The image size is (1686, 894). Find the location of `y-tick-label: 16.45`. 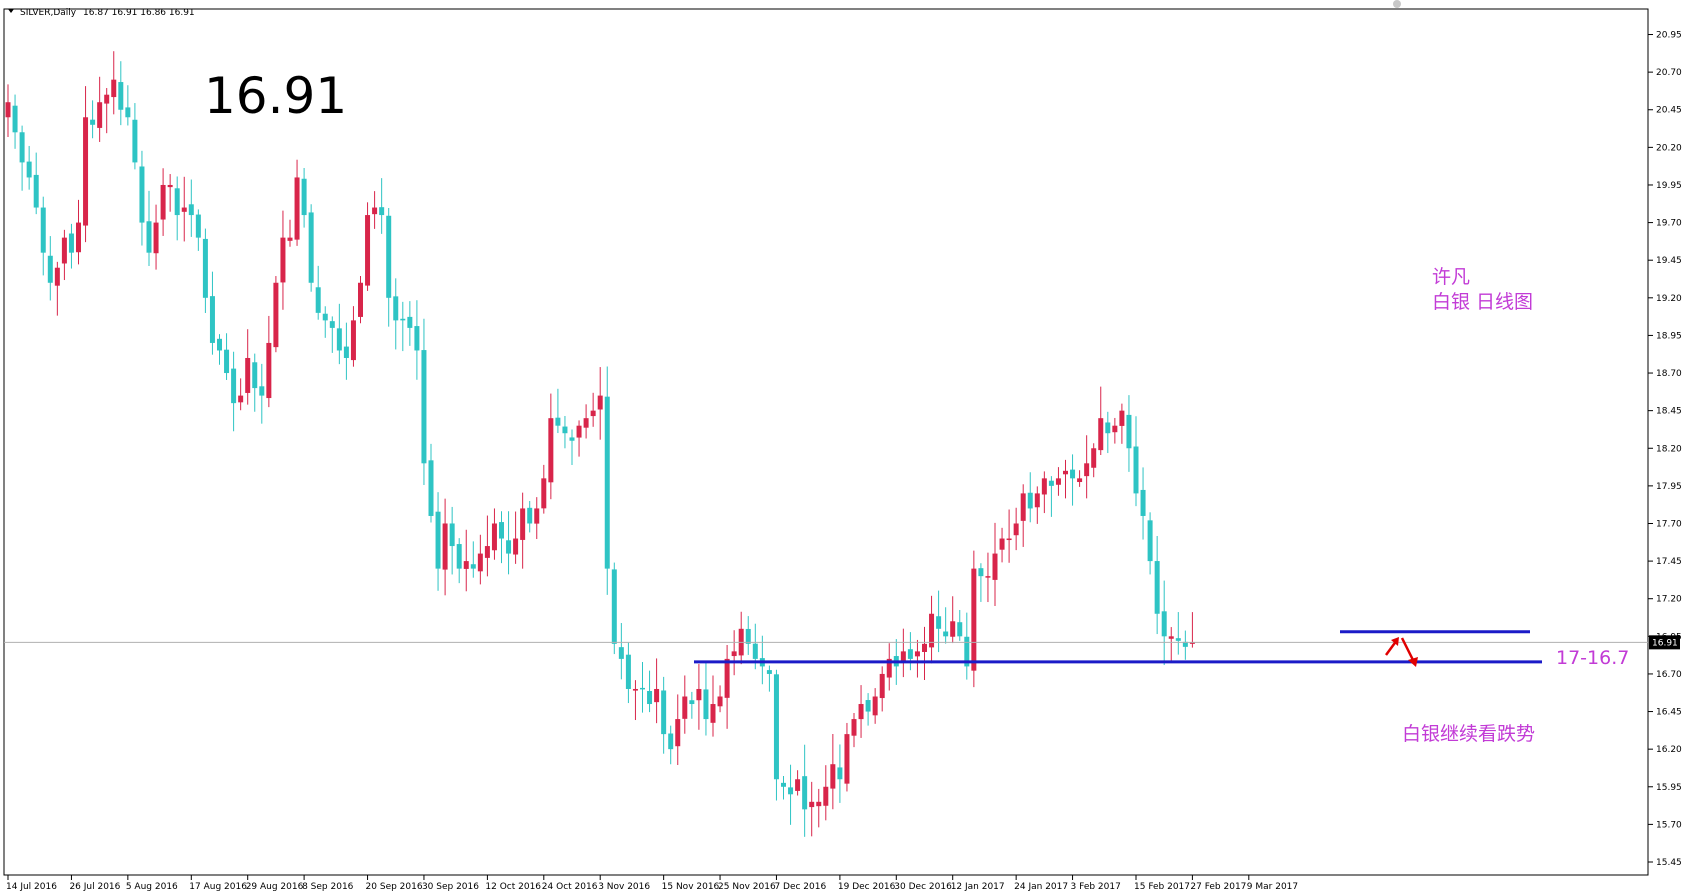

y-tick-label: 16.45 is located at coordinates (1669, 713).